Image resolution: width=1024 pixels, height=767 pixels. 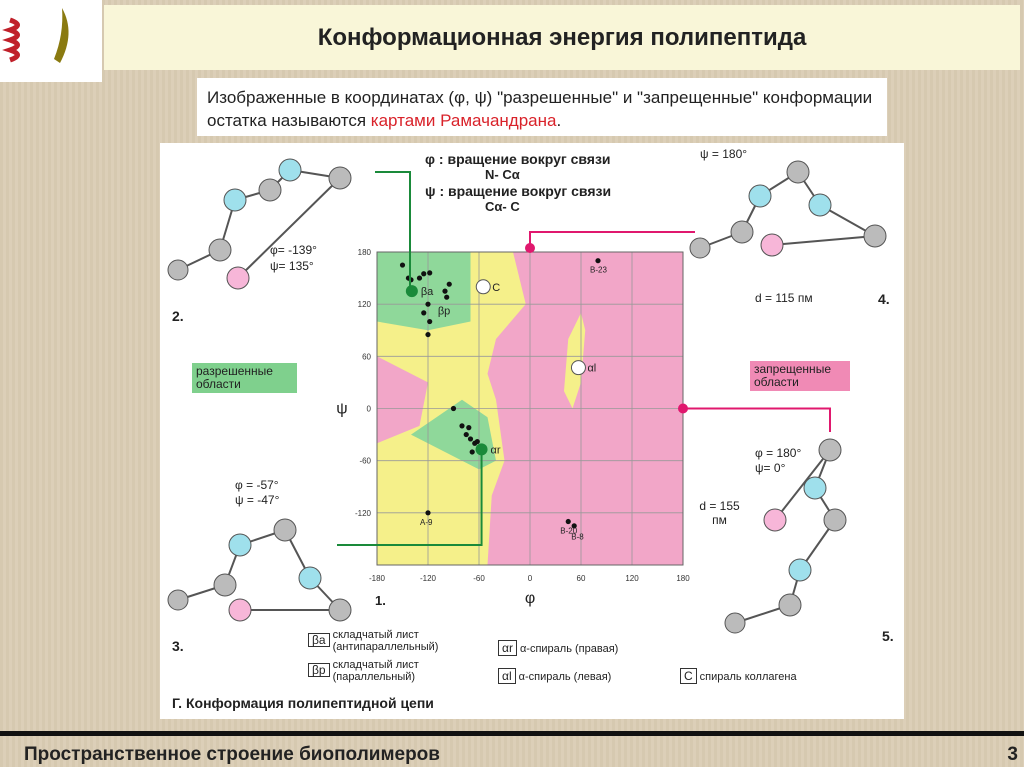 I want to click on x-tick-label: -120, so click(x=428, y=578).